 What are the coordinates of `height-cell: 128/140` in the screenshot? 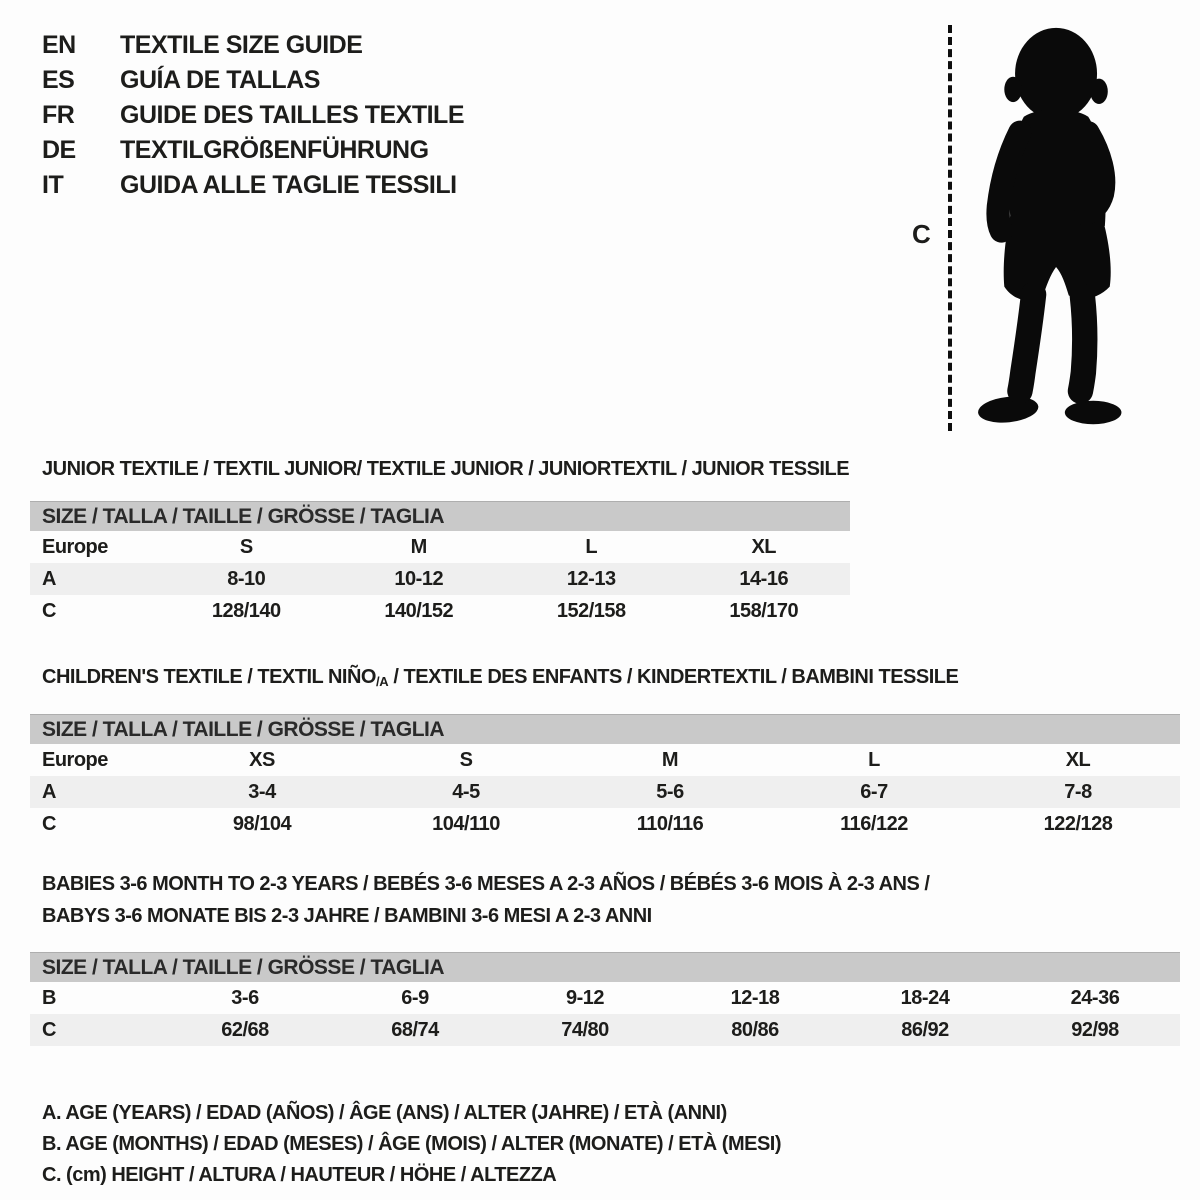 It's located at (246, 611).